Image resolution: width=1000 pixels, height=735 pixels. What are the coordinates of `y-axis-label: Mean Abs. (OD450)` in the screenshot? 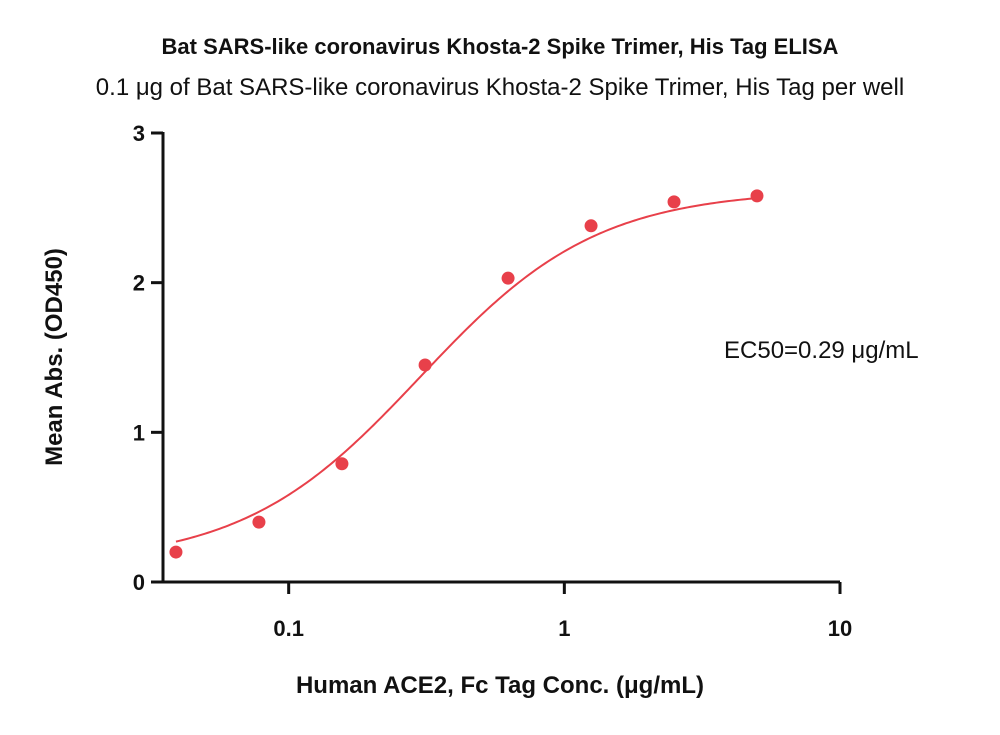 It's located at (54, 357).